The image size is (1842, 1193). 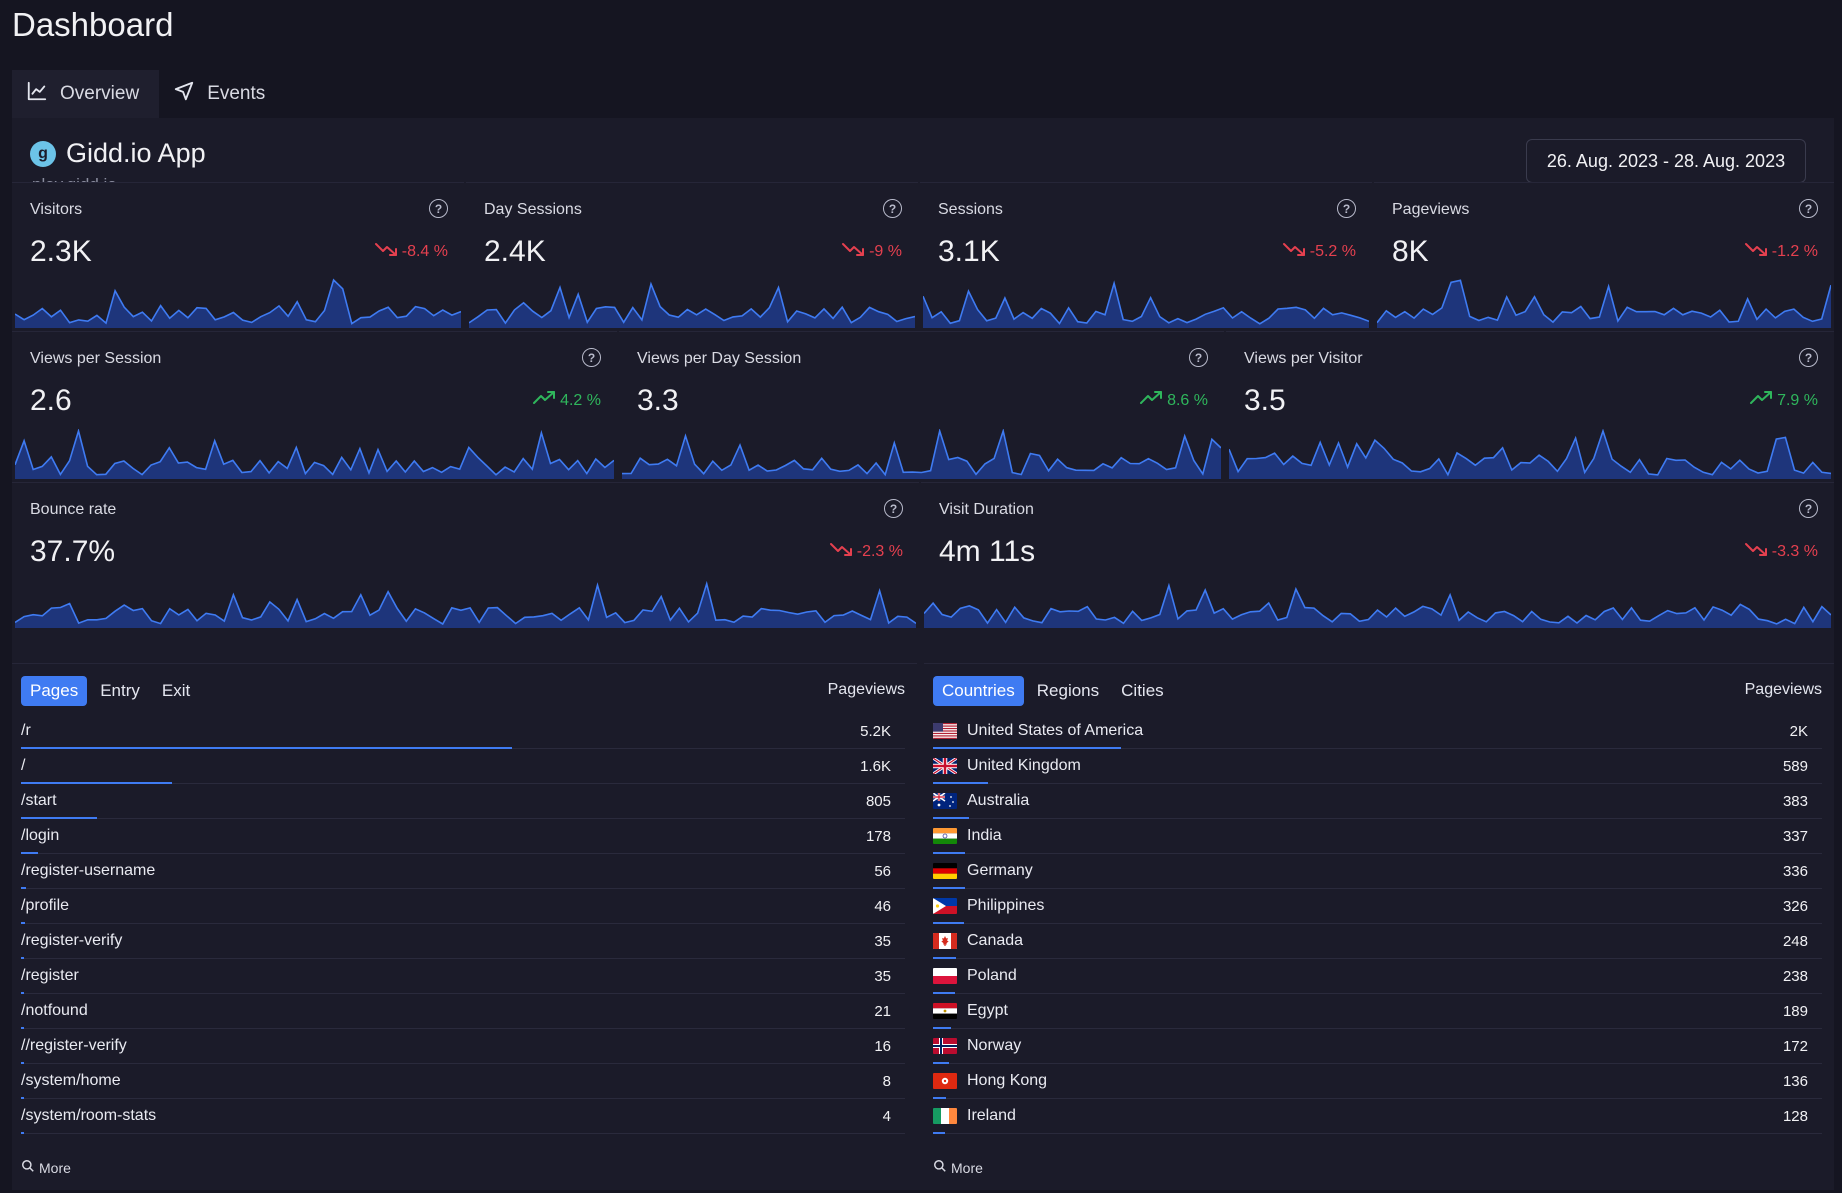 I want to click on tab-cities: Cities, so click(x=1142, y=690).